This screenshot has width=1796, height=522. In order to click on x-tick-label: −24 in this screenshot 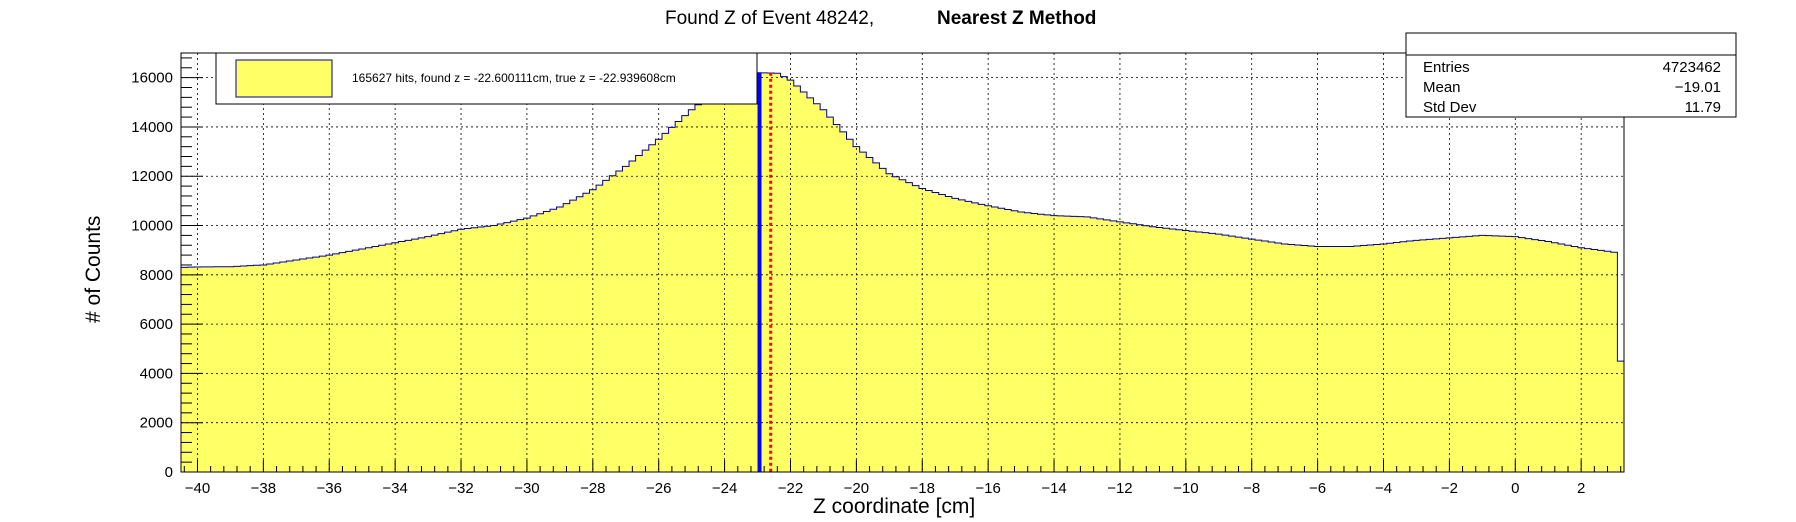, I will do `click(724, 488)`.